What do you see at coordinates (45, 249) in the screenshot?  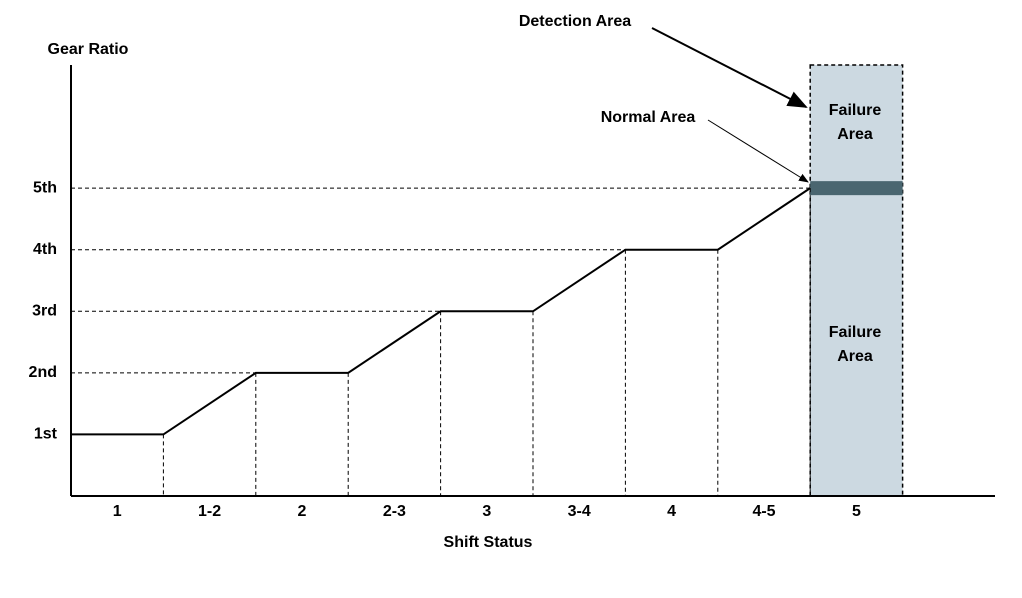 I see `y-tick-label: 4th` at bounding box center [45, 249].